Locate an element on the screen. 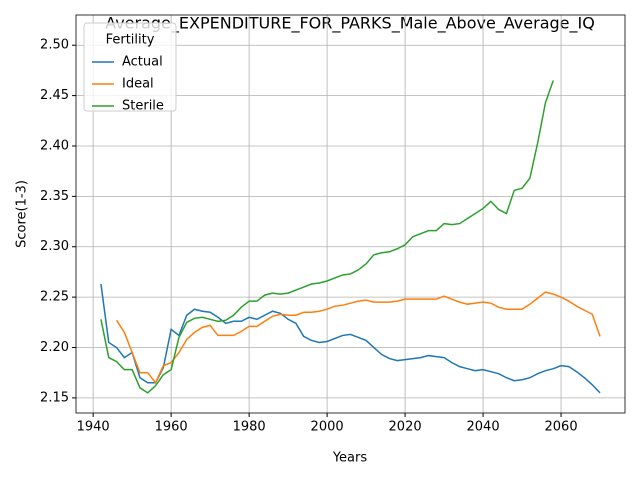 The image size is (640, 480). legend-label: Ideal is located at coordinates (138, 84).